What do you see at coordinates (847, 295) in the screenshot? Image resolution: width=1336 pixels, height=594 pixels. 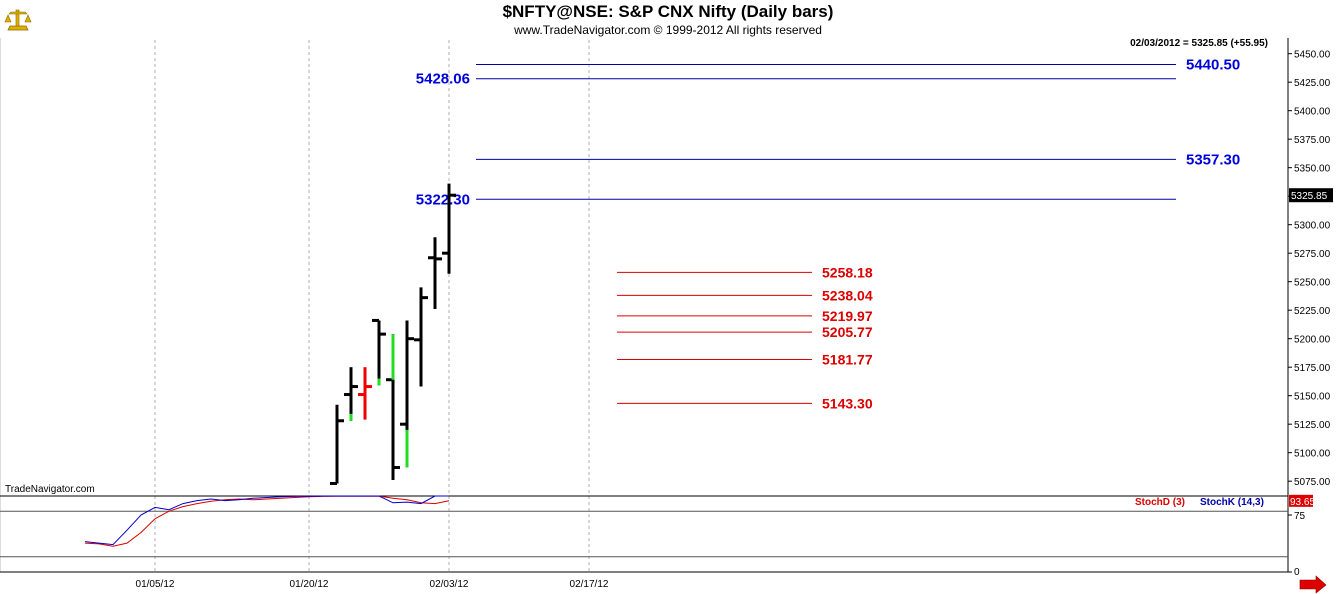 I see `level-label: 5238.04` at bounding box center [847, 295].